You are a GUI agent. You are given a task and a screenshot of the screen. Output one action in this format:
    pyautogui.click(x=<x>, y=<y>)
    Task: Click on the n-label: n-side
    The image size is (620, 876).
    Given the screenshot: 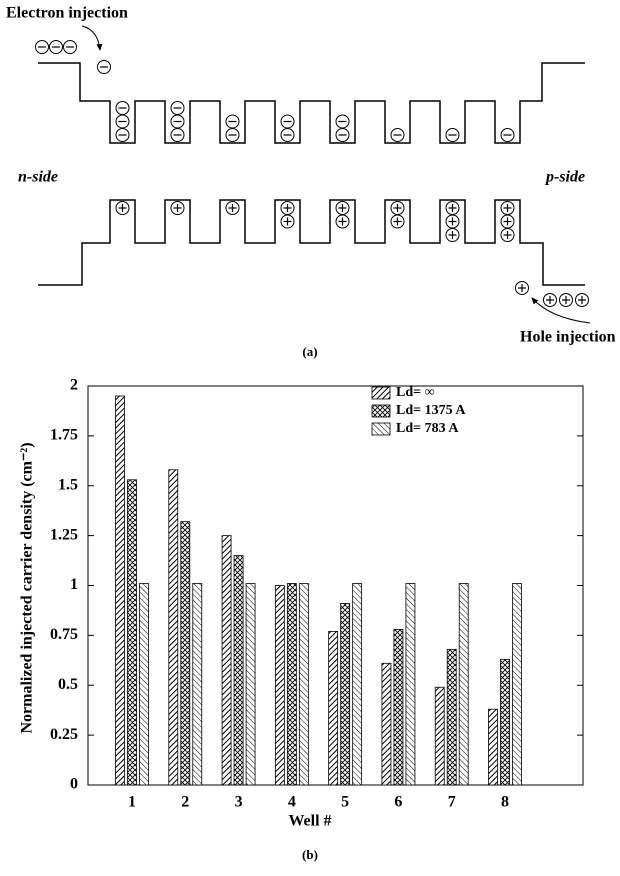 What is the action you would take?
    pyautogui.click(x=38, y=177)
    